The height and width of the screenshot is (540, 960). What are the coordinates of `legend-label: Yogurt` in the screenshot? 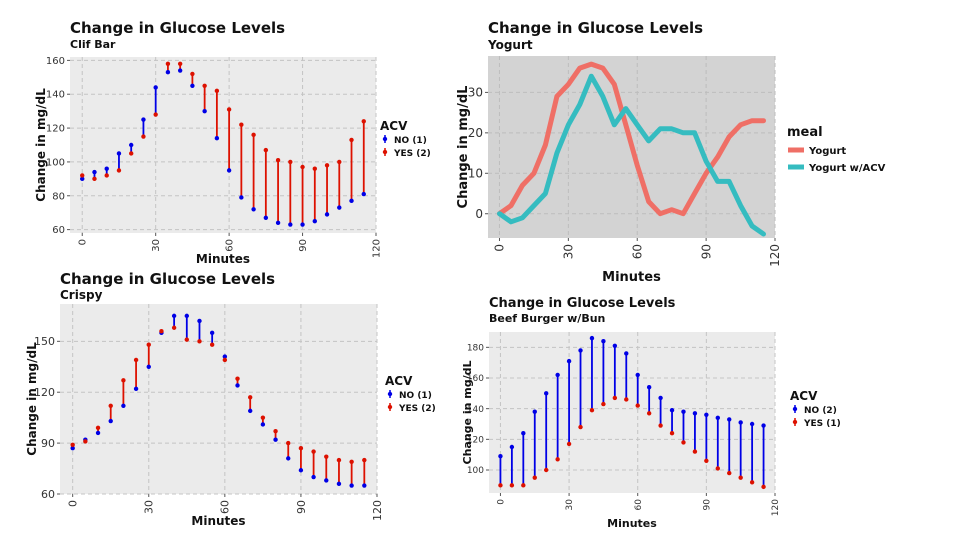 It's located at (827, 151).